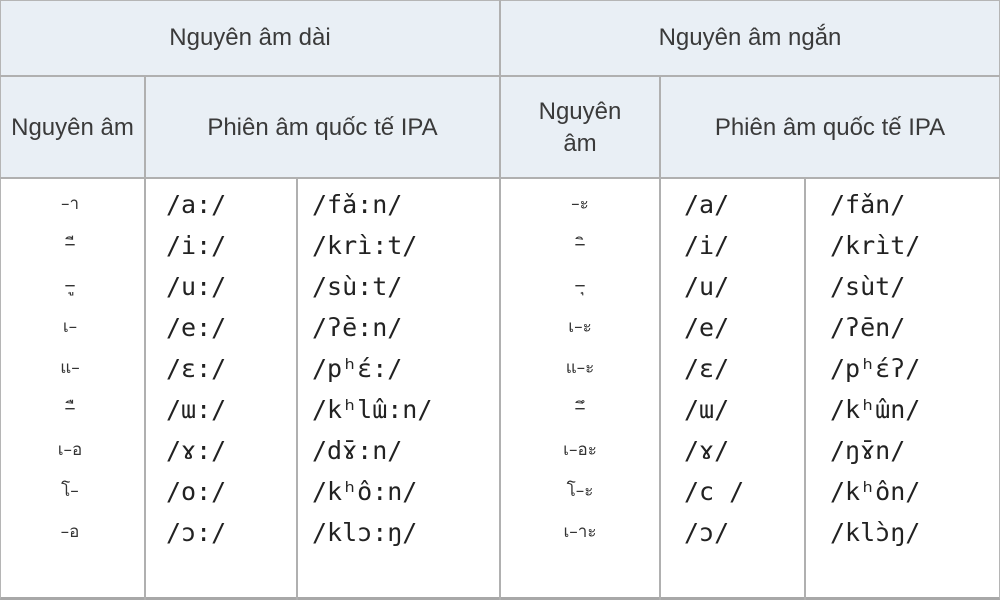  What do you see at coordinates (580, 245) in the screenshot?
I see `thai-vowel: –ิ` at bounding box center [580, 245].